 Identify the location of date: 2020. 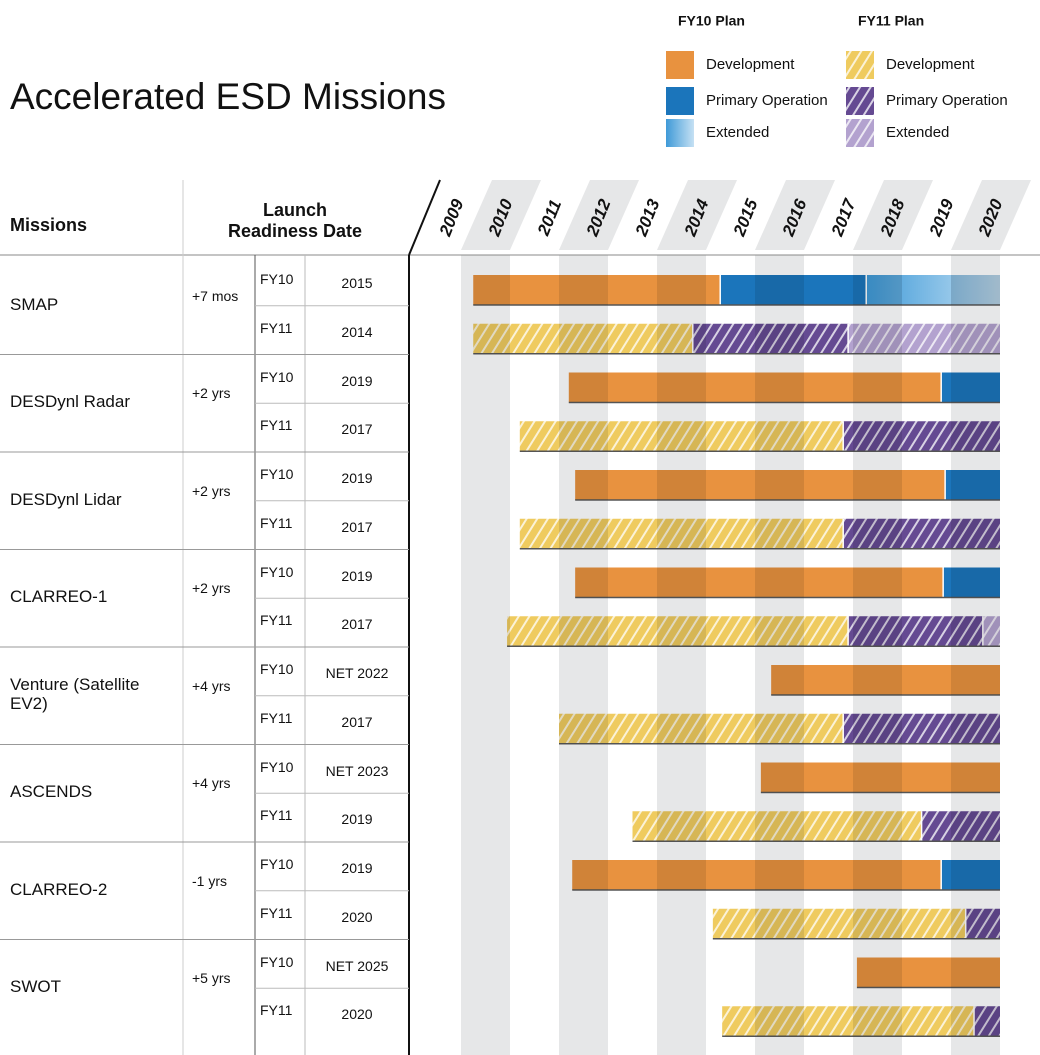
(357, 916).